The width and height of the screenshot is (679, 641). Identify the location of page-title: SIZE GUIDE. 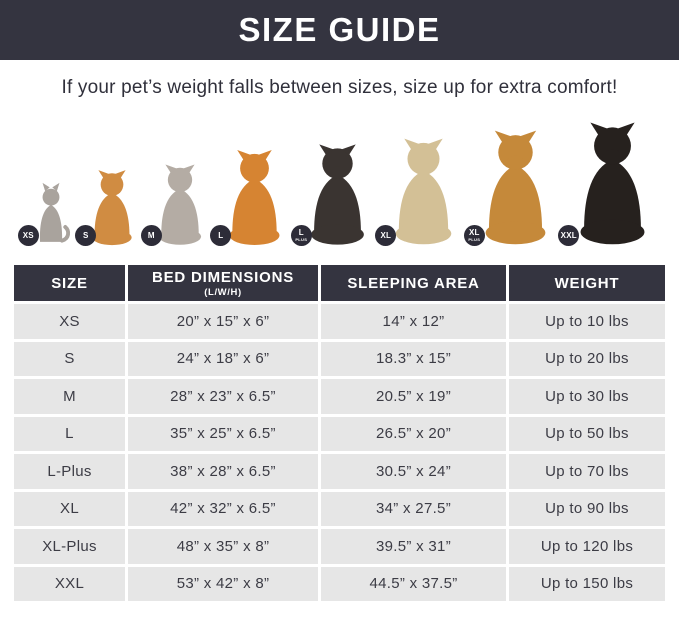
(339, 29).